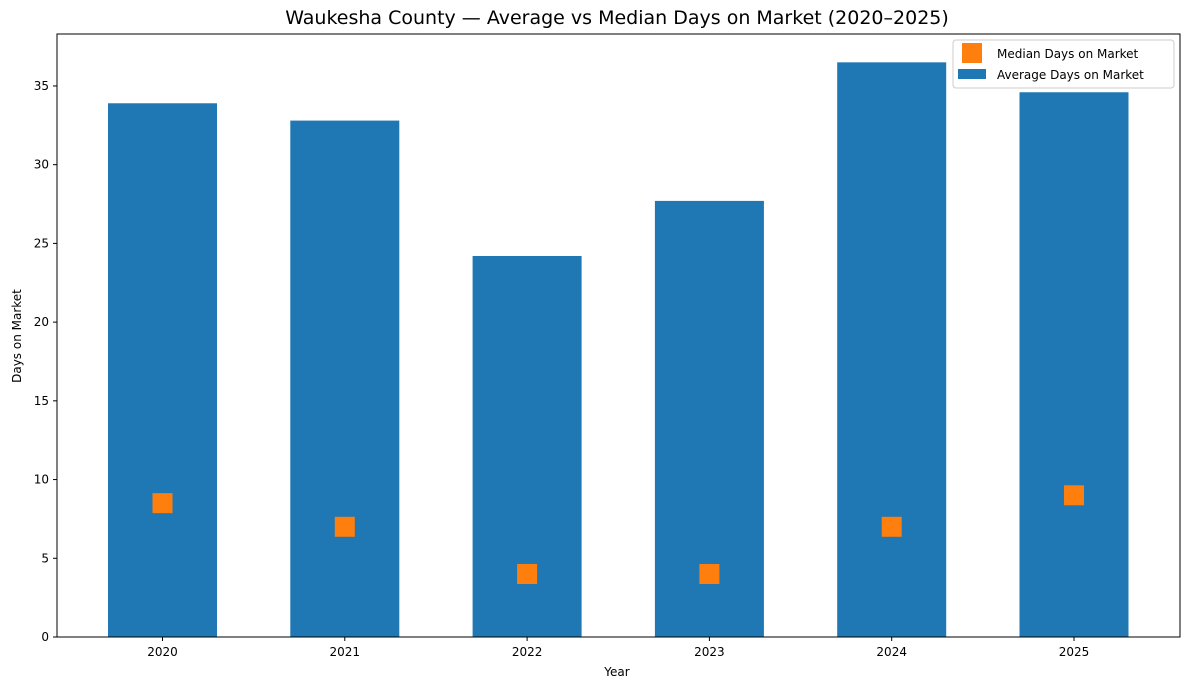 The width and height of the screenshot is (1189, 690). I want to click on marker-median-2022, so click(527, 574).